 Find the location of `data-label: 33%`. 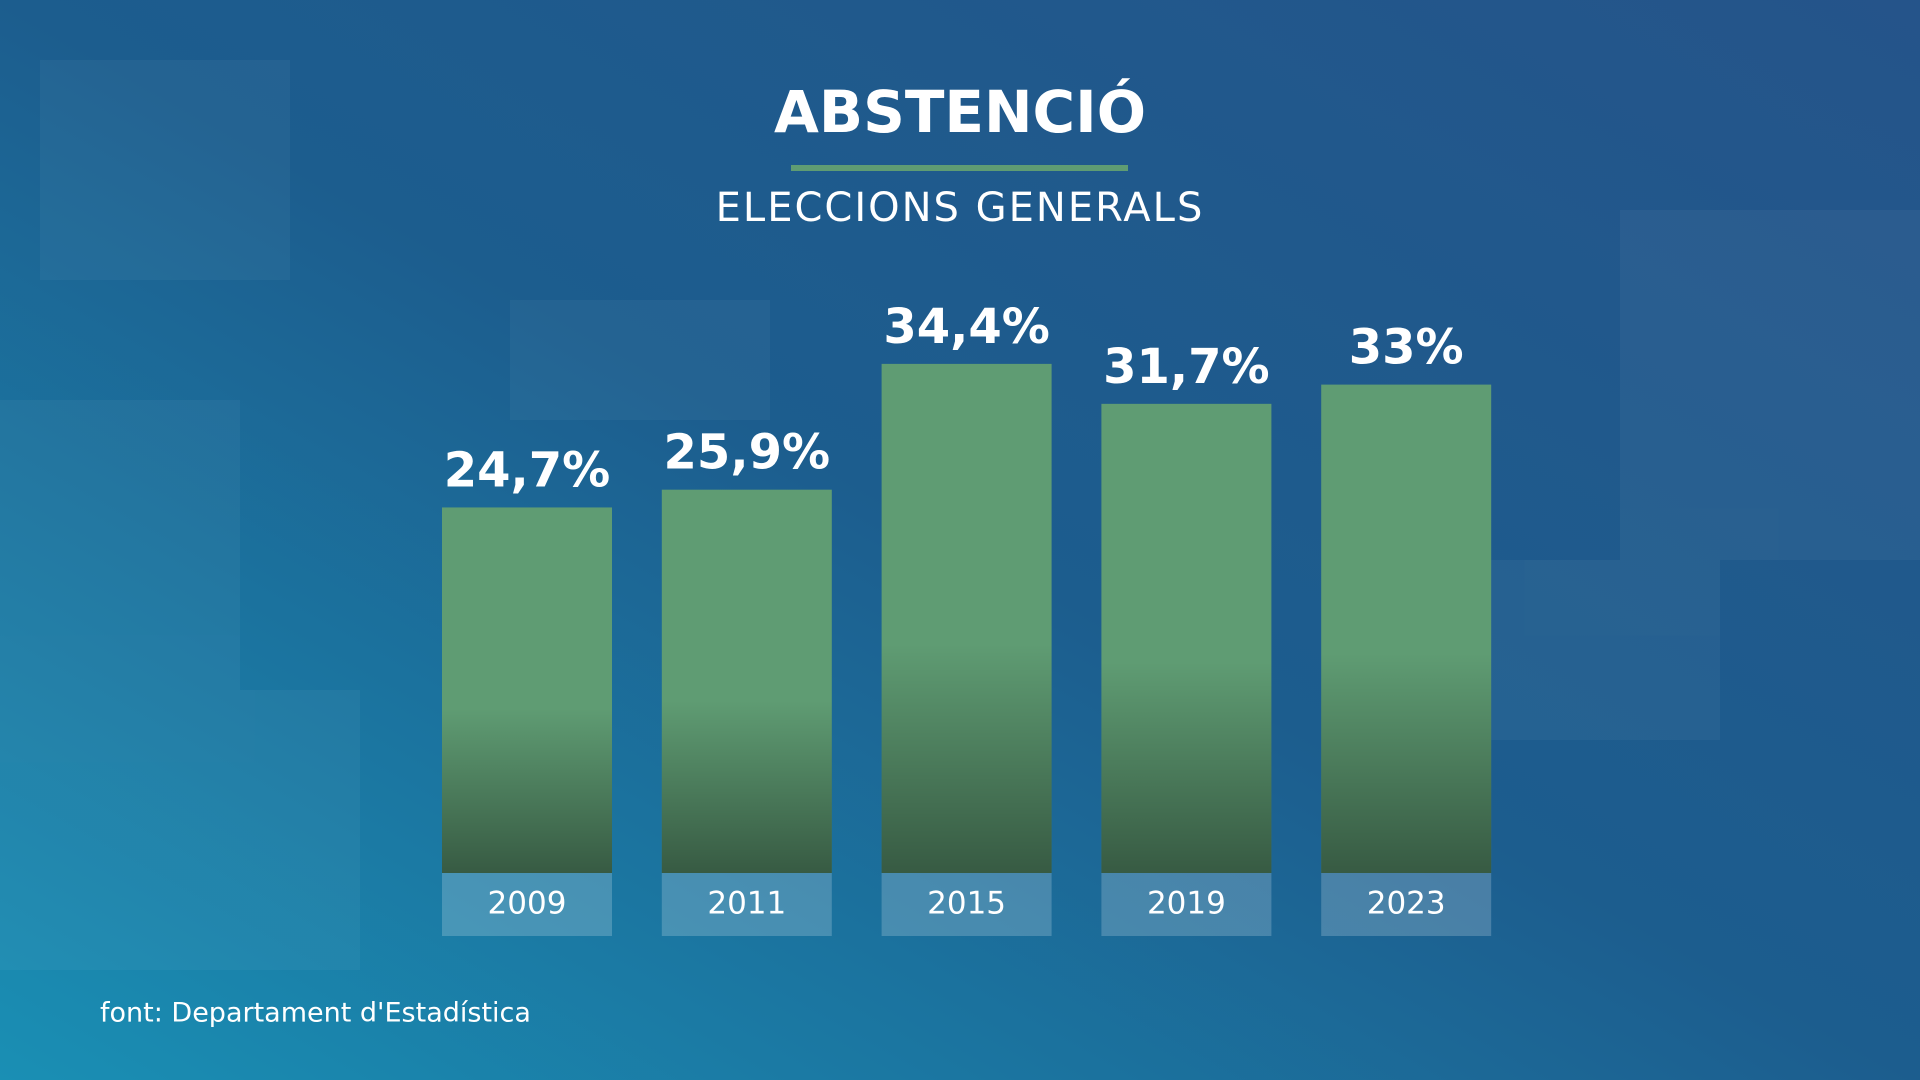

data-label: 33% is located at coordinates (1406, 348).